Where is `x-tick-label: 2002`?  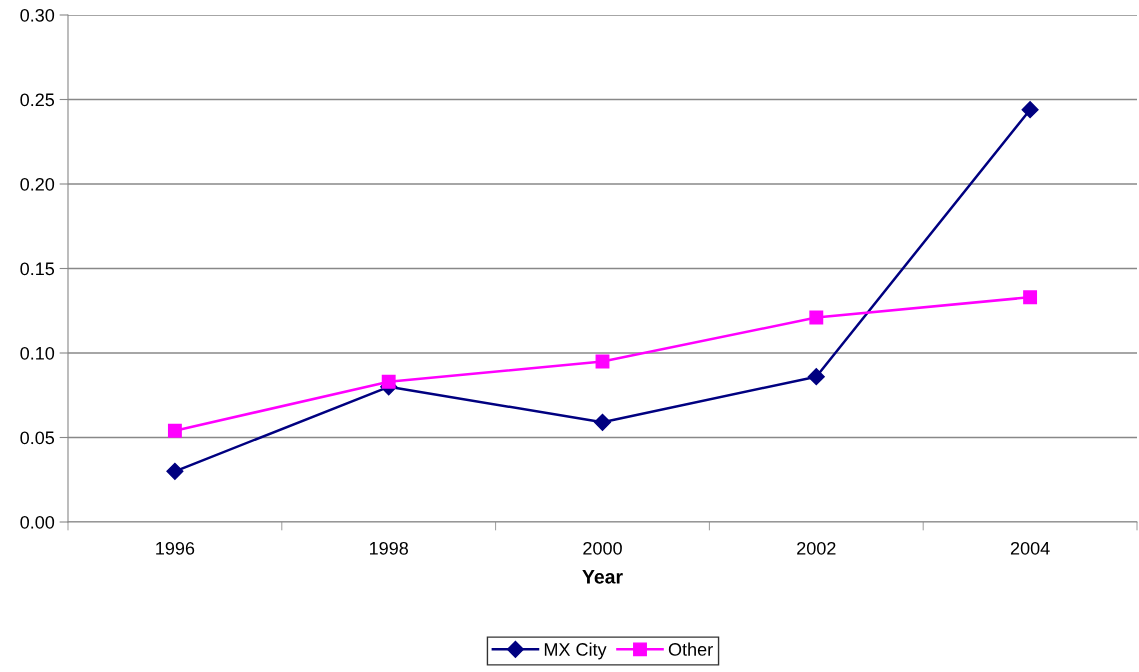
x-tick-label: 2002 is located at coordinates (816, 548).